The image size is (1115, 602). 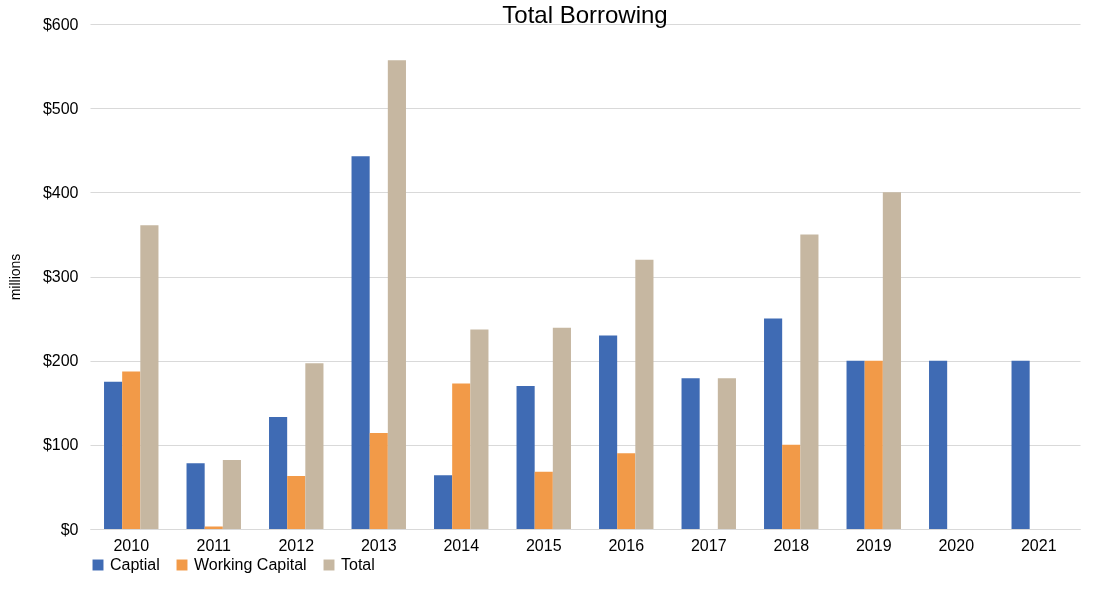 What do you see at coordinates (791, 545) in the screenshot?
I see `x-tick-label: 2018` at bounding box center [791, 545].